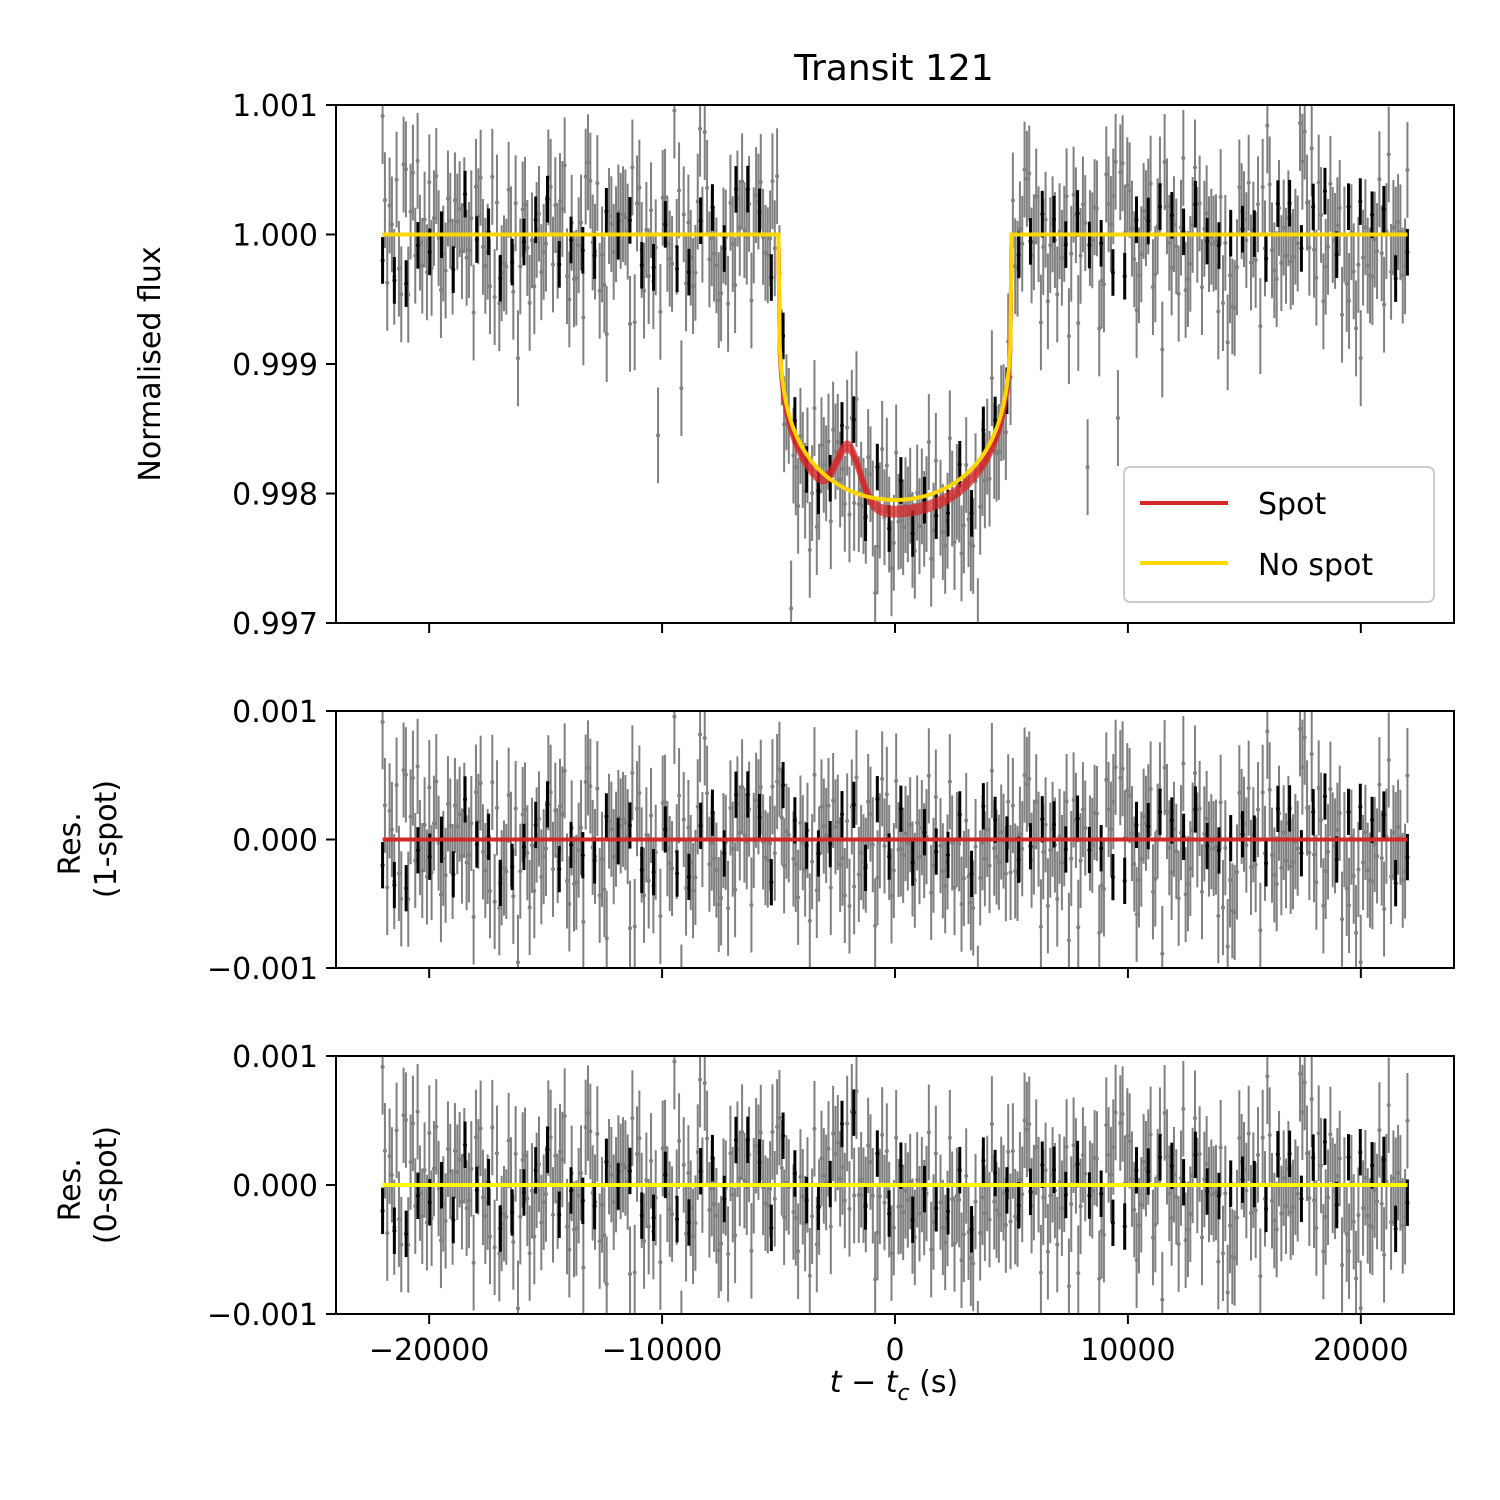  I want to click on main-ylabel: Normalised flux, so click(150, 363).